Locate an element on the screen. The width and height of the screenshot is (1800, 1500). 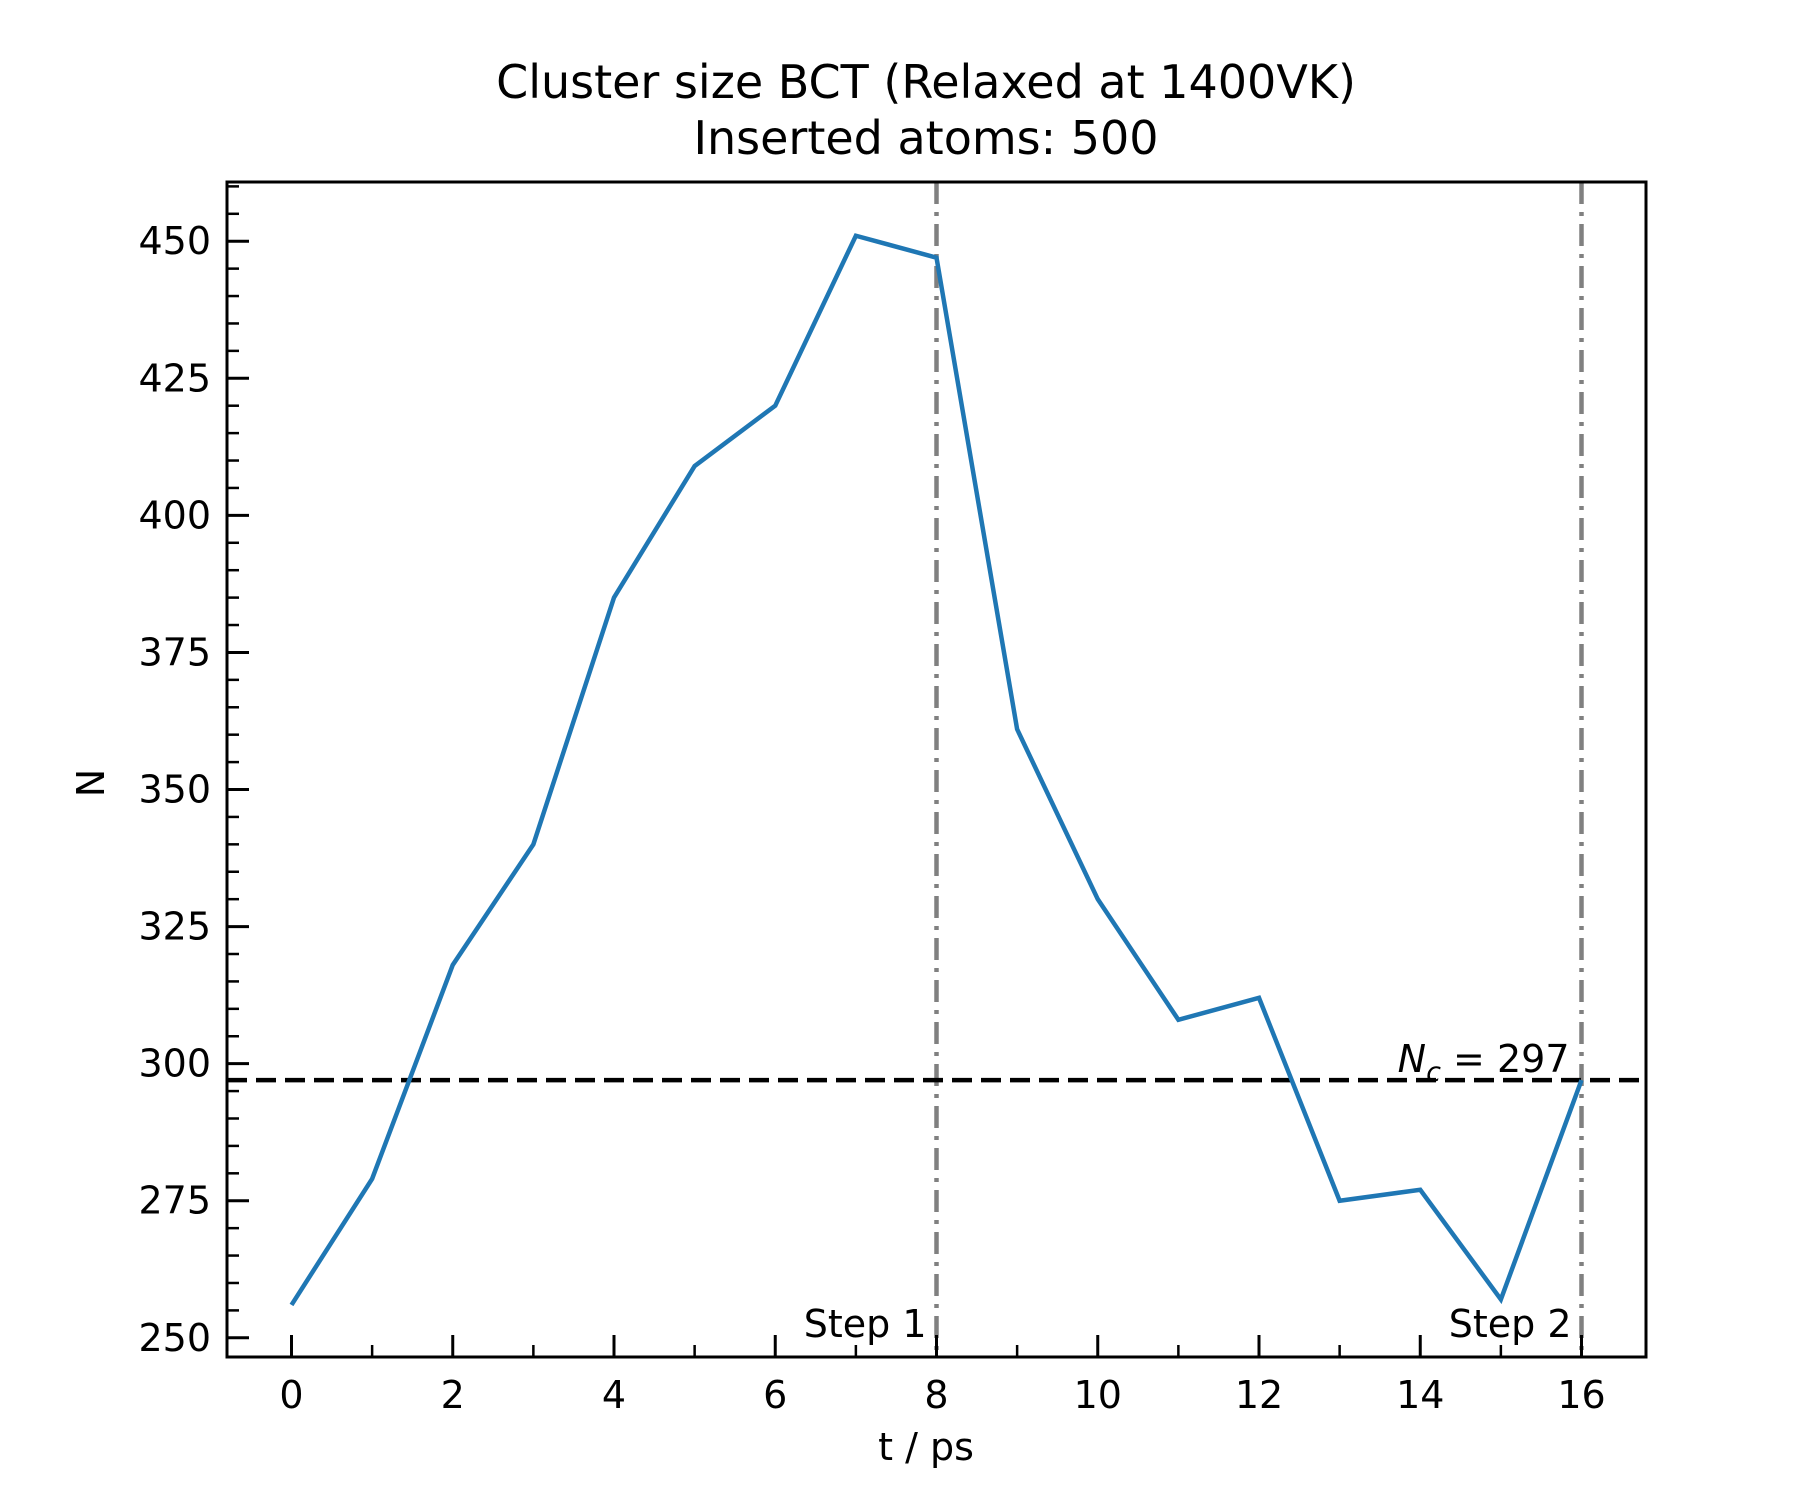
y-tick-label: 300 is located at coordinates (174, 1064).